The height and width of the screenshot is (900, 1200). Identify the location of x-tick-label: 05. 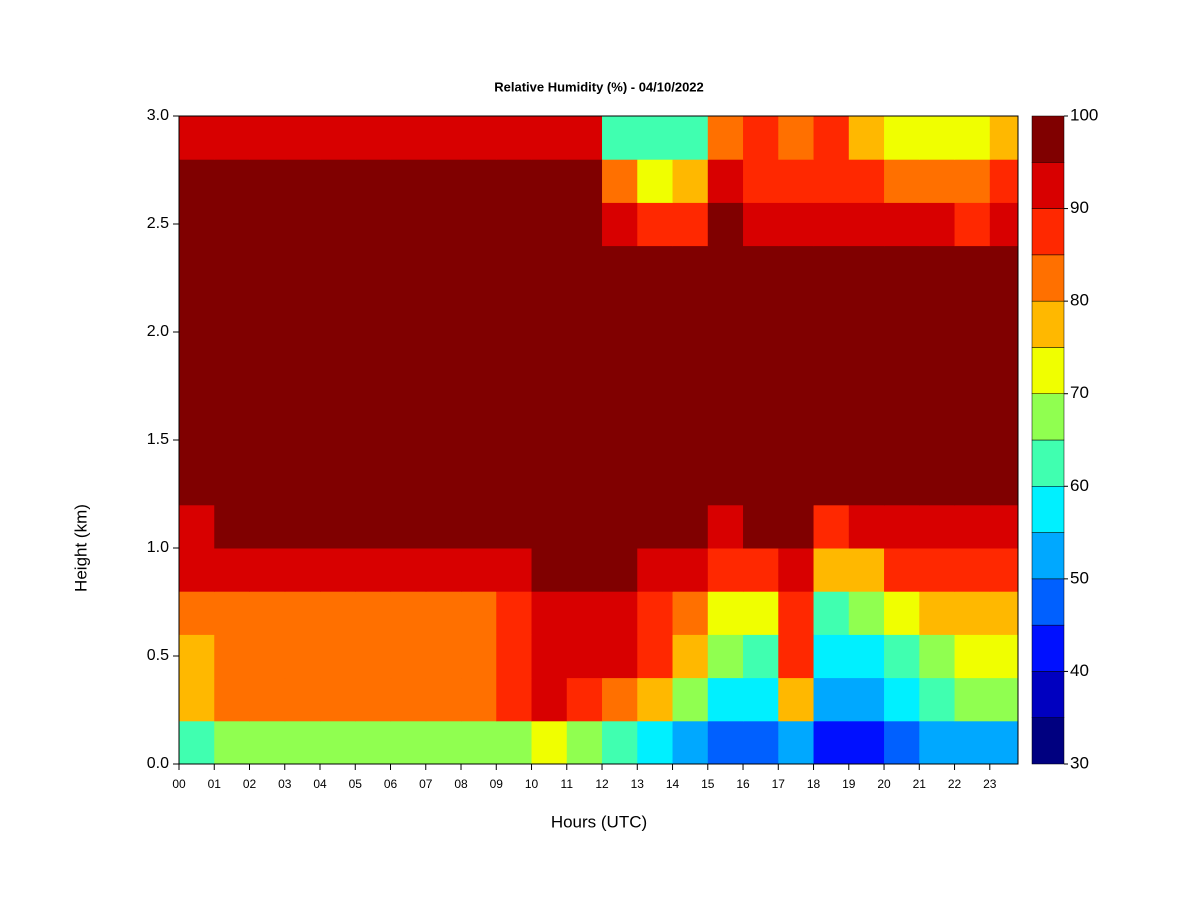
(356, 784).